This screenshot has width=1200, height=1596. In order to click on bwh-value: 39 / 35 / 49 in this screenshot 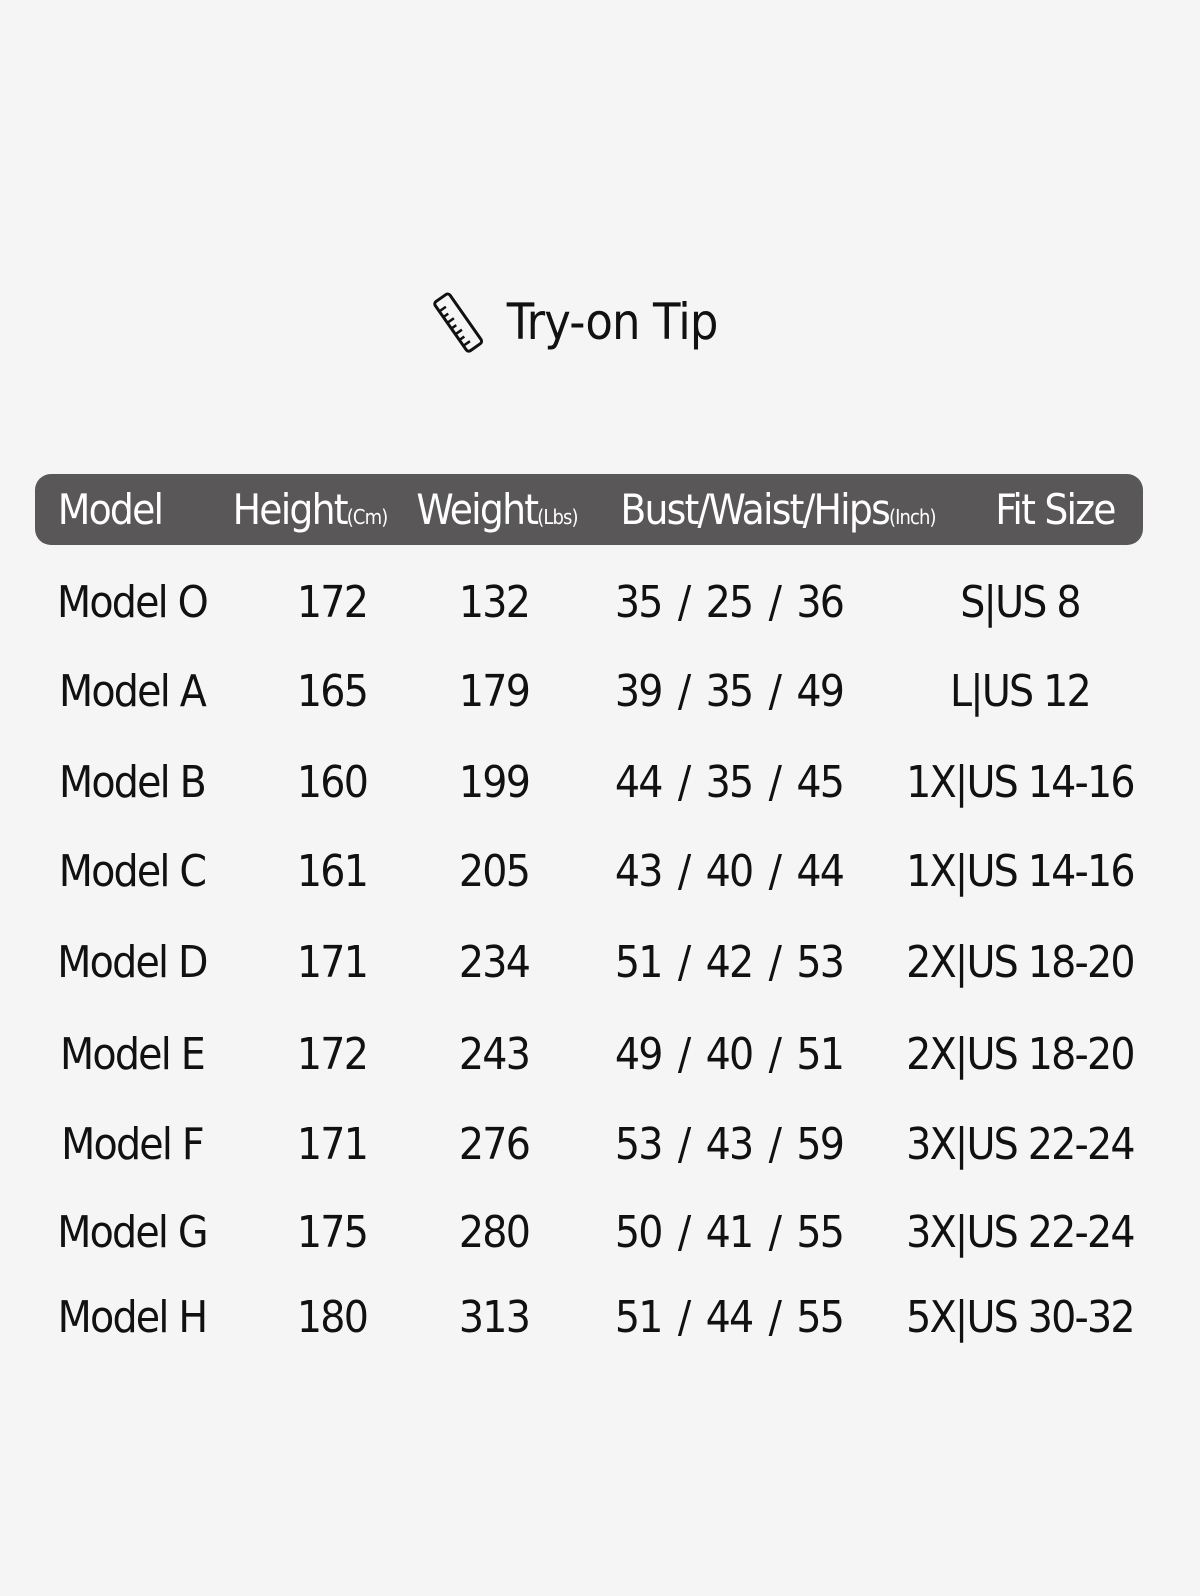, I will do `click(729, 692)`.